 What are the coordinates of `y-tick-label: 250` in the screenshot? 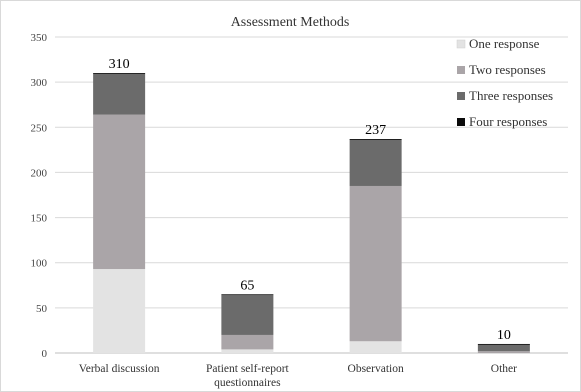 It's located at (39, 128).